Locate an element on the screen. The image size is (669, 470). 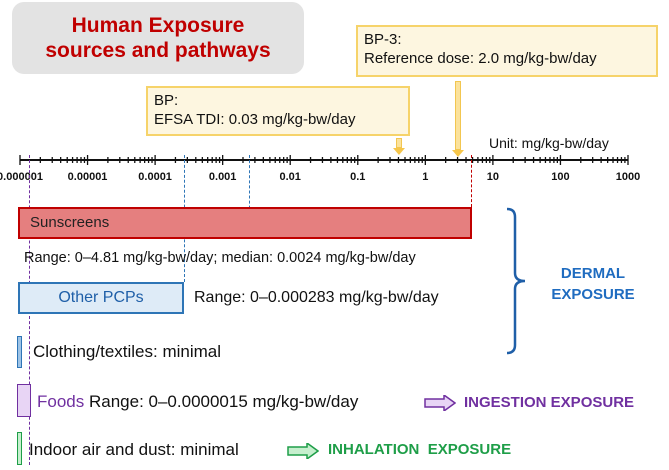
other-pcps-range: Range: 0–0.000283 mg/kg-bw/day is located at coordinates (316, 297).